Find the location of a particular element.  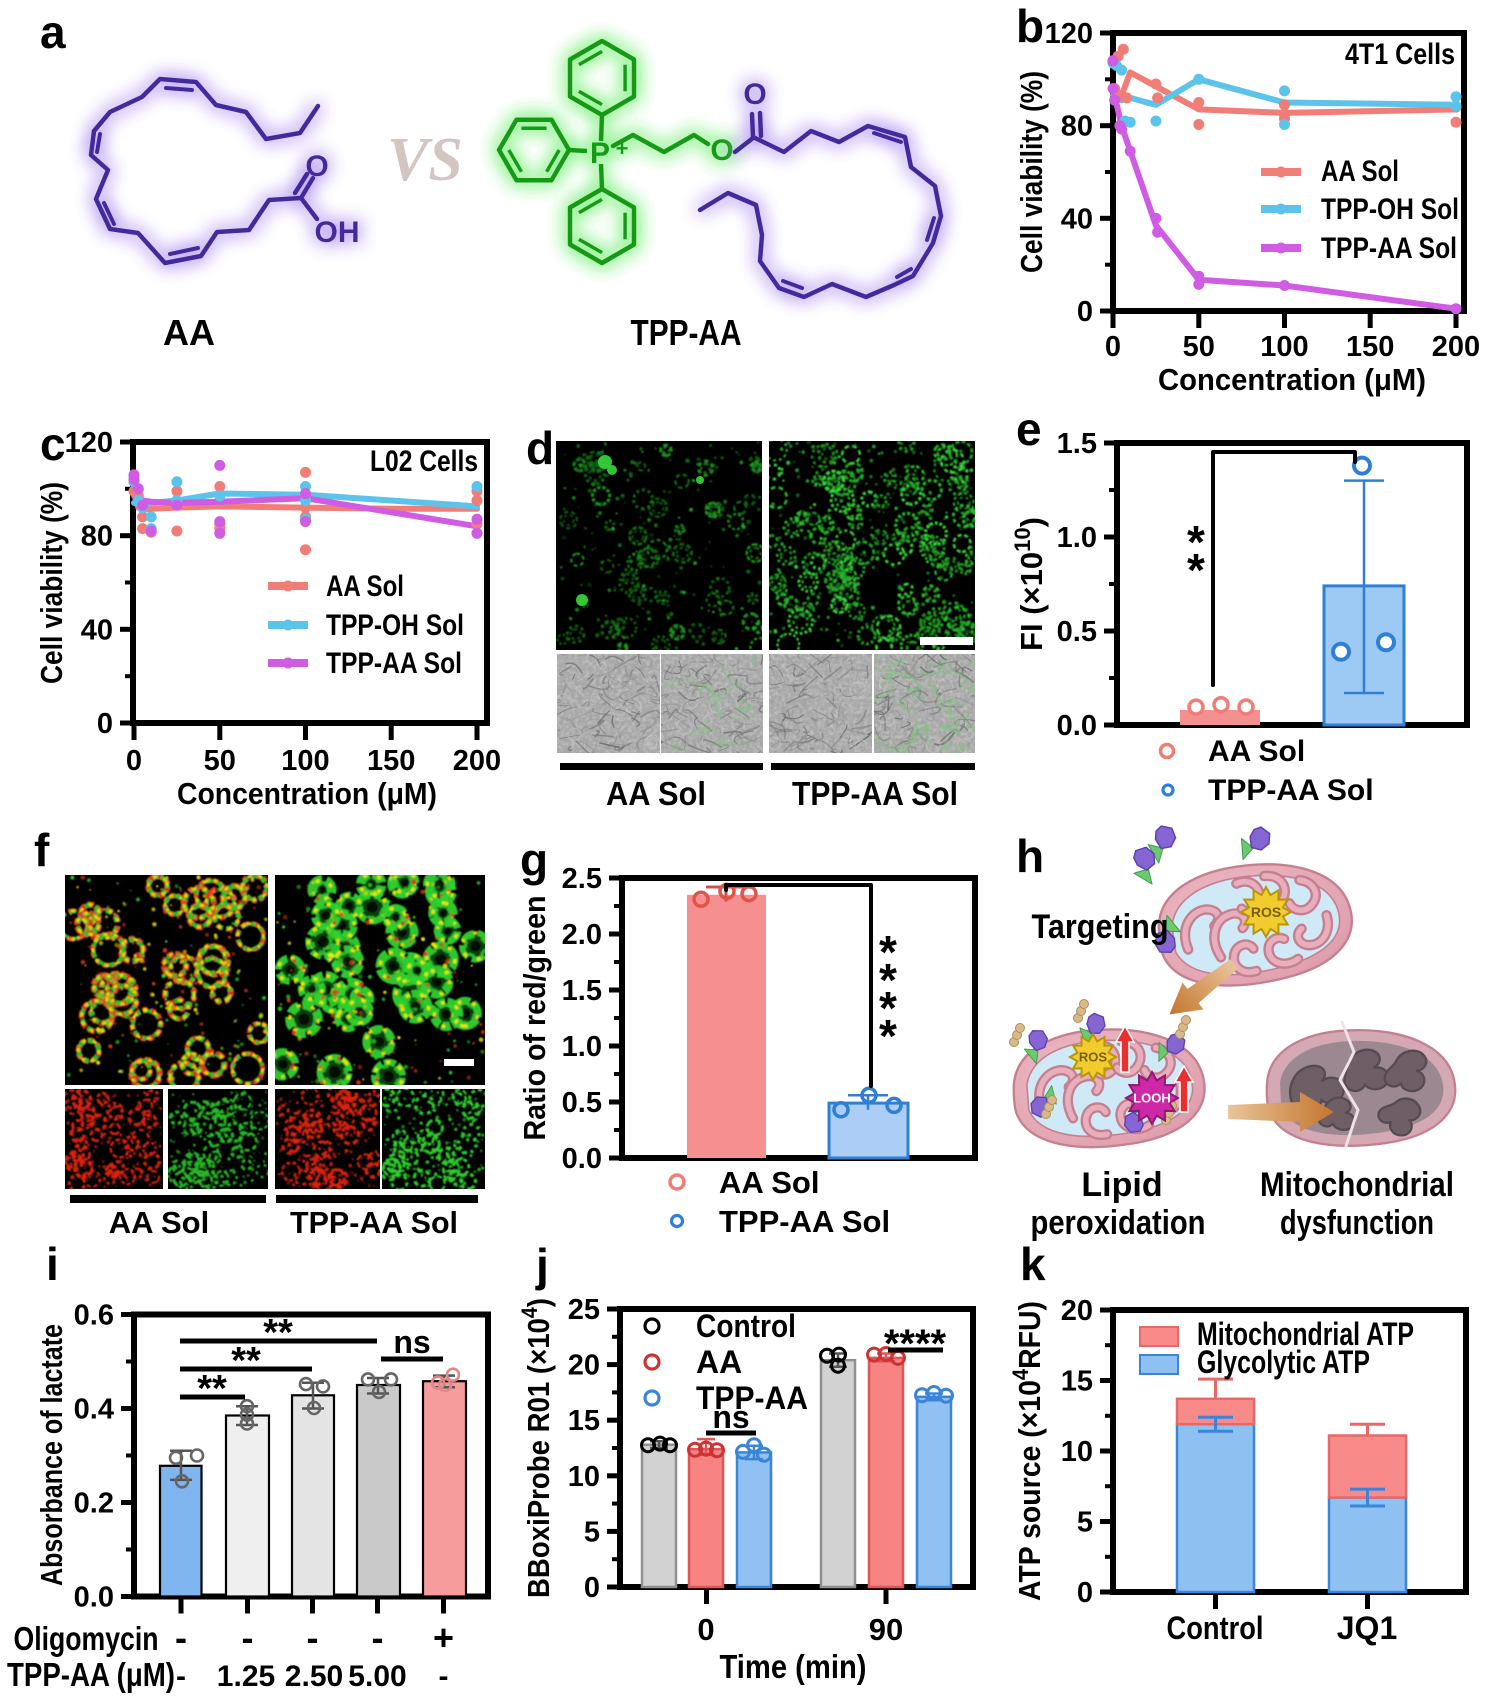

svg-text: ATP source (×104RFU) is located at coordinates (1027, 1451).